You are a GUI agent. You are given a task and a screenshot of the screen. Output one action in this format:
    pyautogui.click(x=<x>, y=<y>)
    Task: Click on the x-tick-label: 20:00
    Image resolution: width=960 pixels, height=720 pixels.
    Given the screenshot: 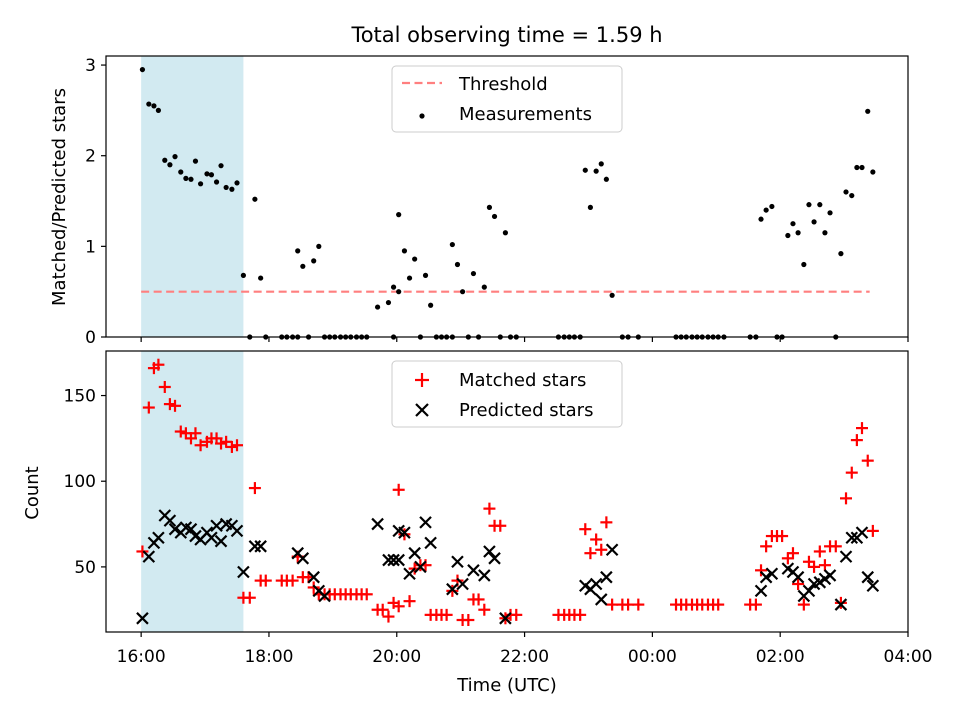 What is the action you would take?
    pyautogui.click(x=396, y=657)
    